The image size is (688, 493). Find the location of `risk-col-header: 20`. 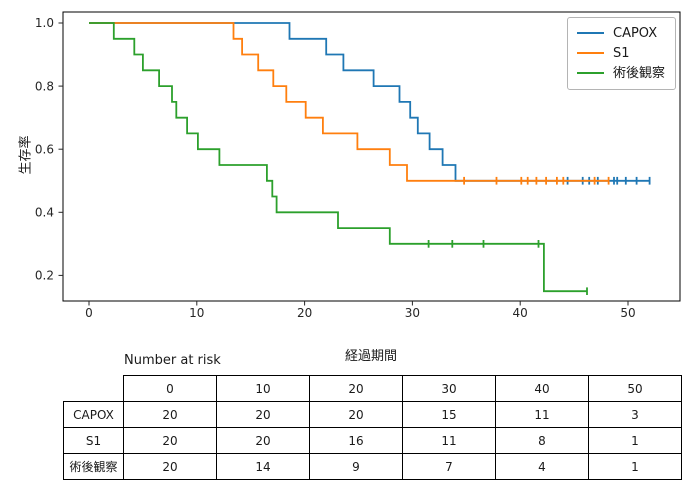

risk-col-header: 20 is located at coordinates (356, 388).